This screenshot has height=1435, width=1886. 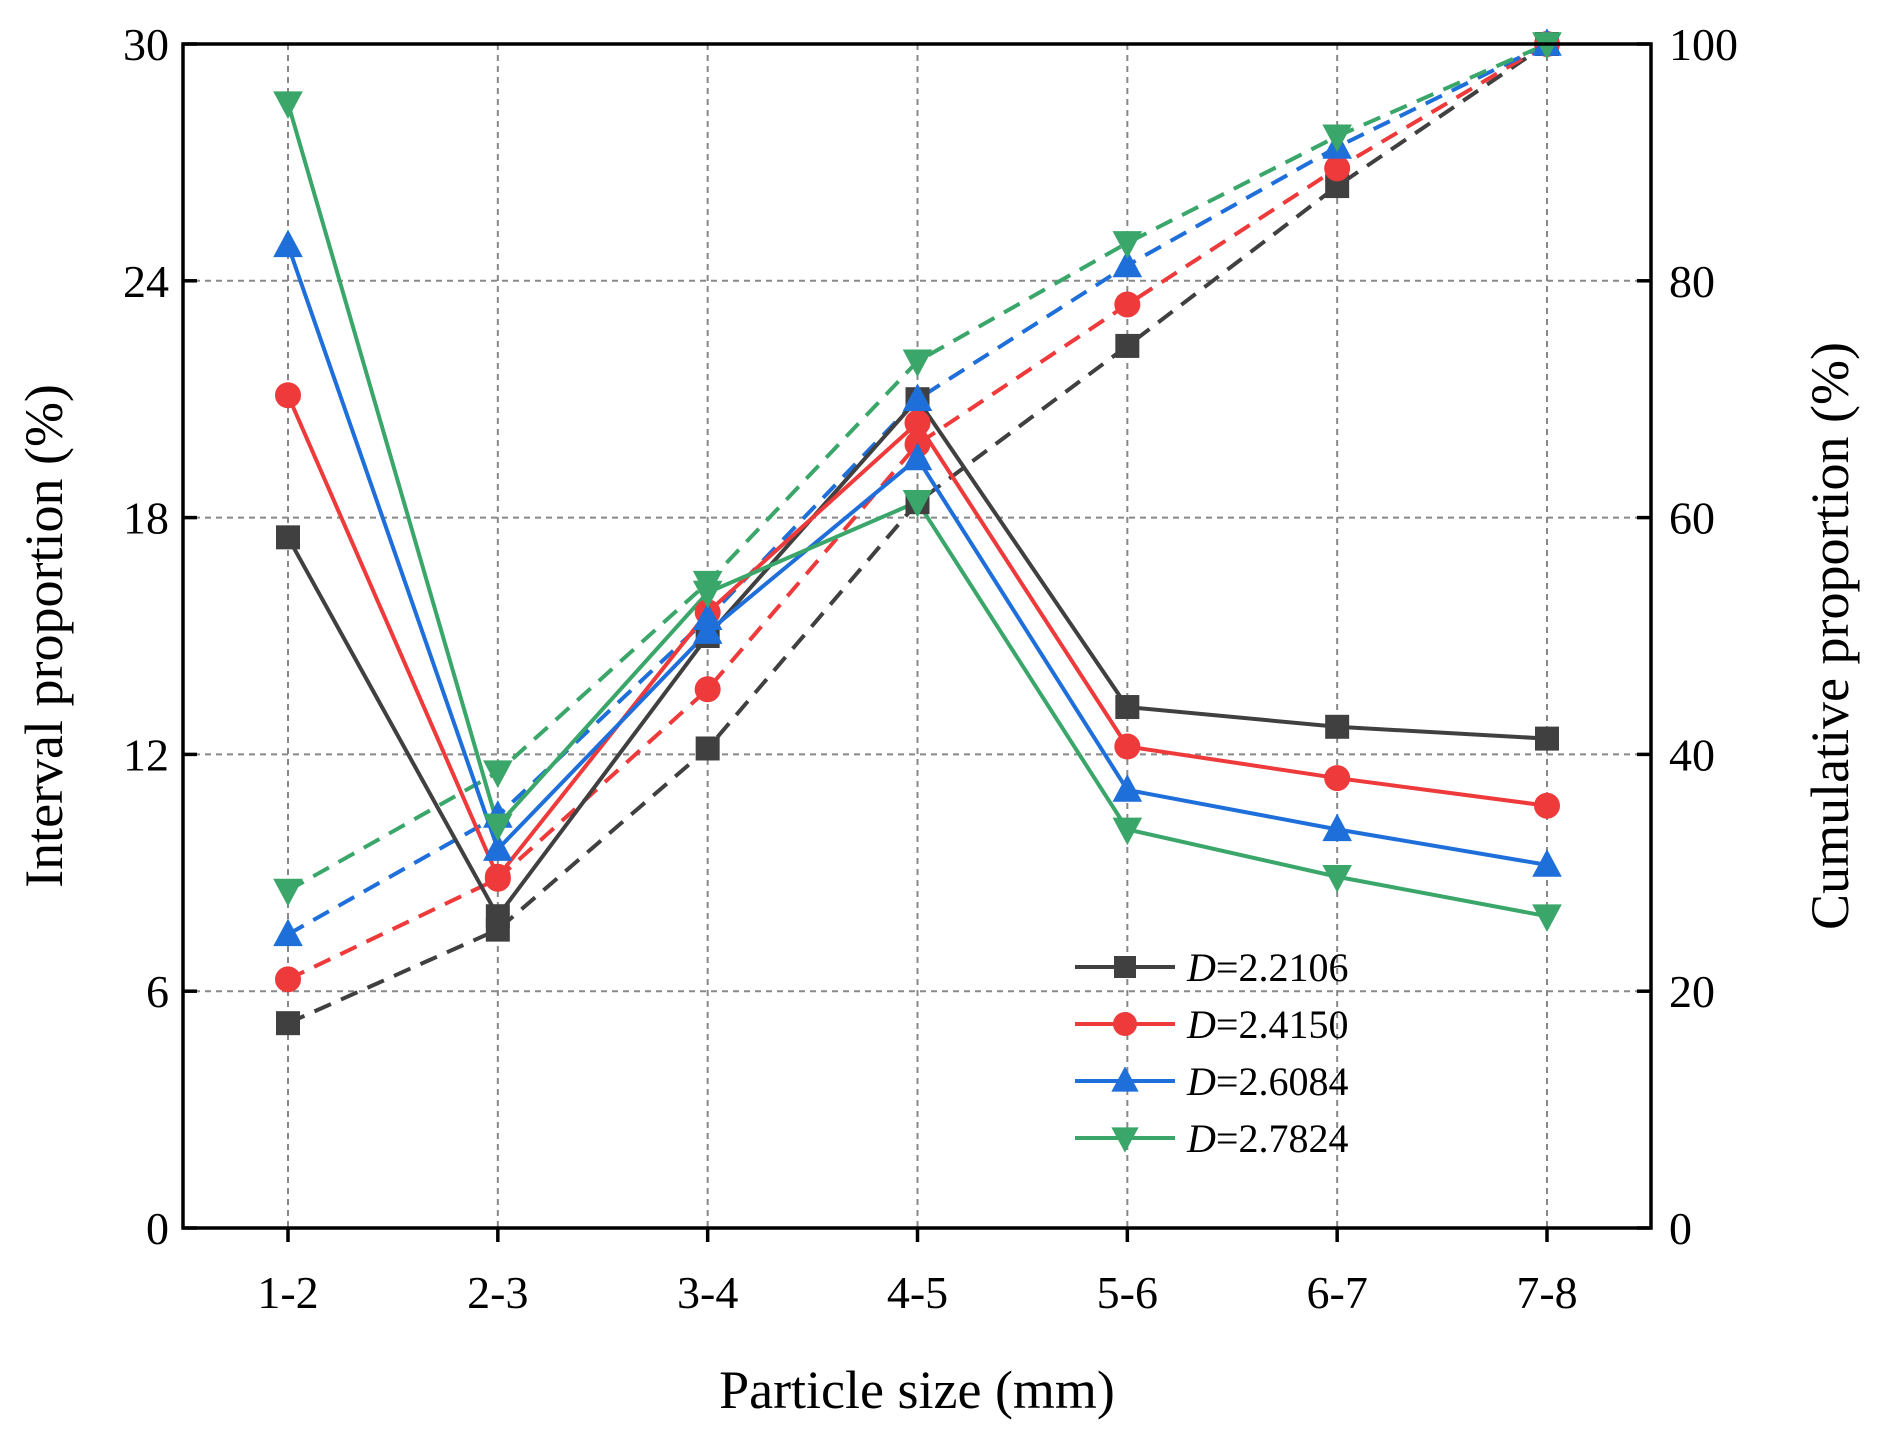 What do you see at coordinates (917, 1292) in the screenshot?
I see `x-tick-label: 4-5` at bounding box center [917, 1292].